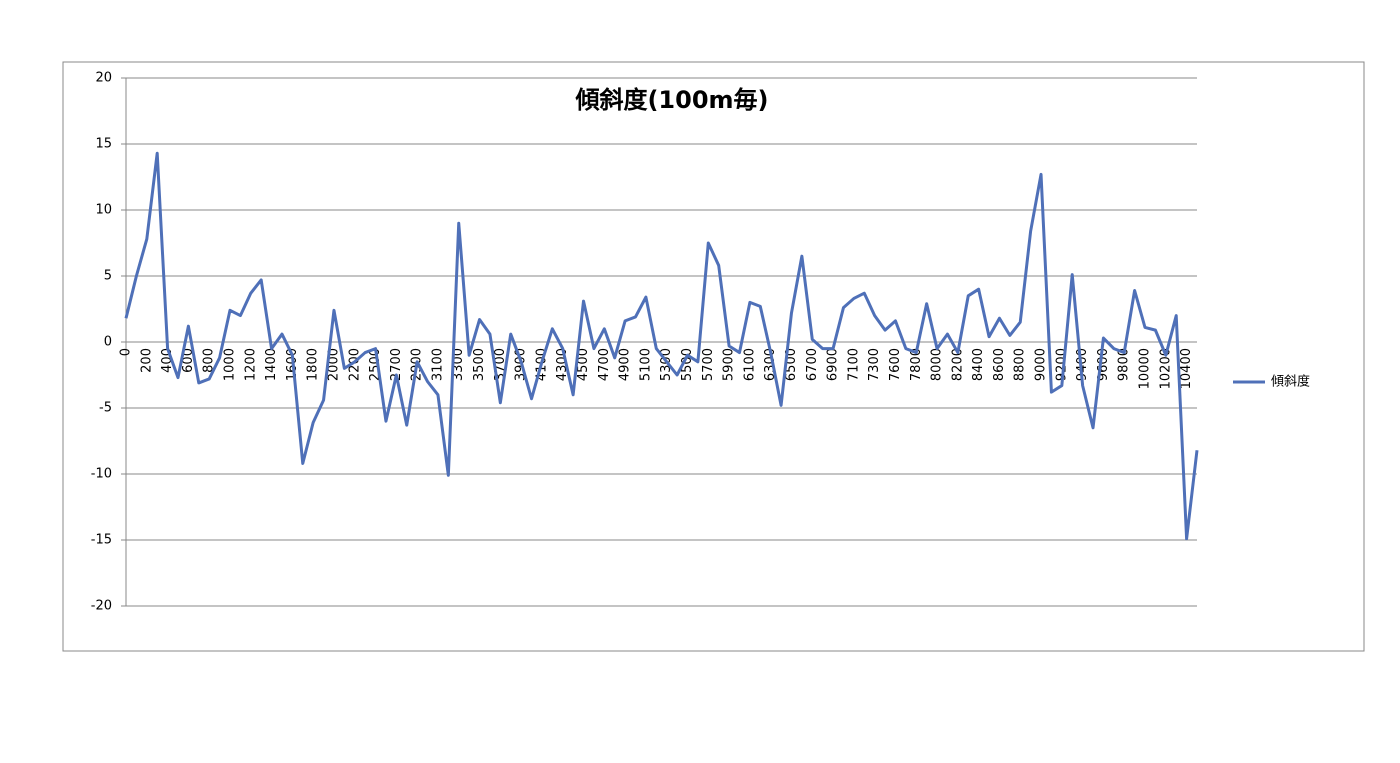 This screenshot has width=1400, height=763. Describe the element at coordinates (271, 364) in the screenshot. I see `x-tick-label: 1400` at that location.